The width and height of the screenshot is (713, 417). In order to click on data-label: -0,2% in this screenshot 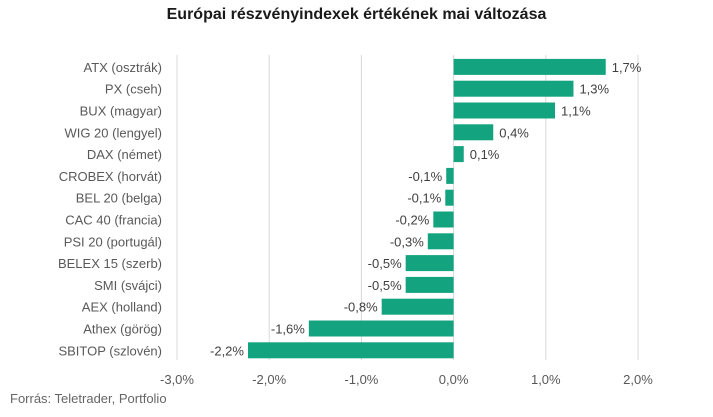, I will do `click(412, 220)`.